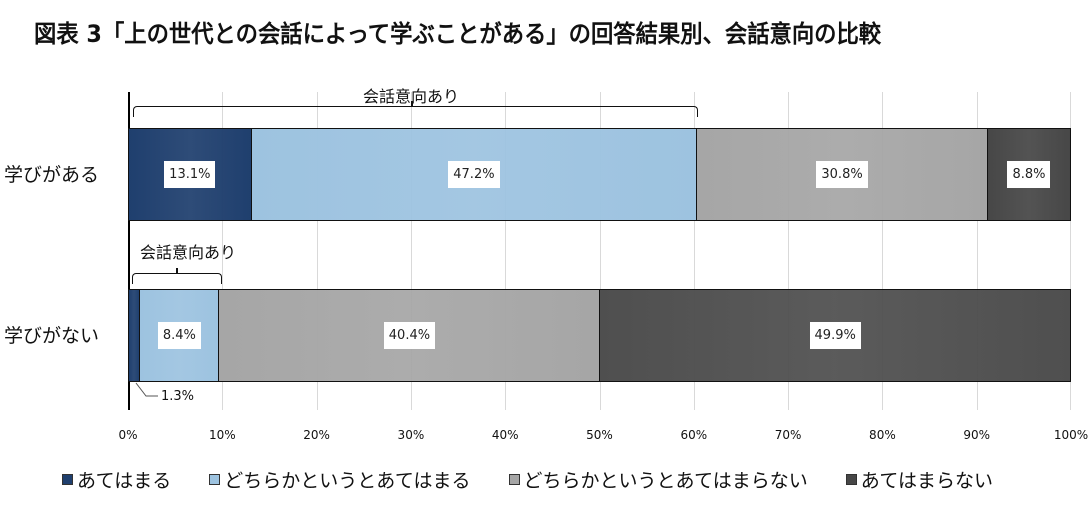  I want to click on legend-label: あてはまる, so click(124, 481).